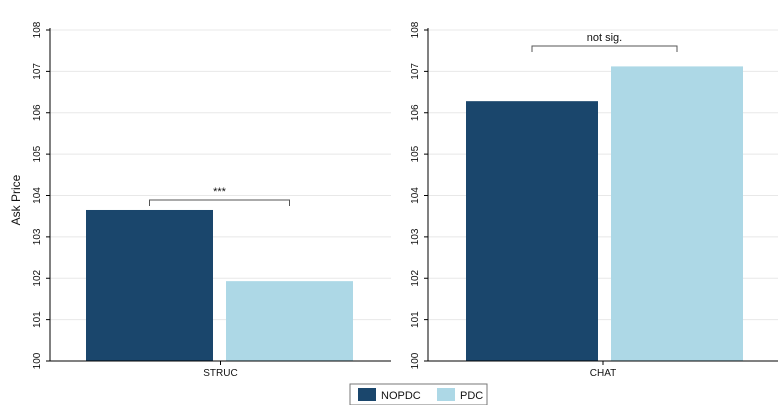 The image size is (782, 410). What do you see at coordinates (446, 394) in the screenshot?
I see `legend-swatch-pdc` at bounding box center [446, 394].